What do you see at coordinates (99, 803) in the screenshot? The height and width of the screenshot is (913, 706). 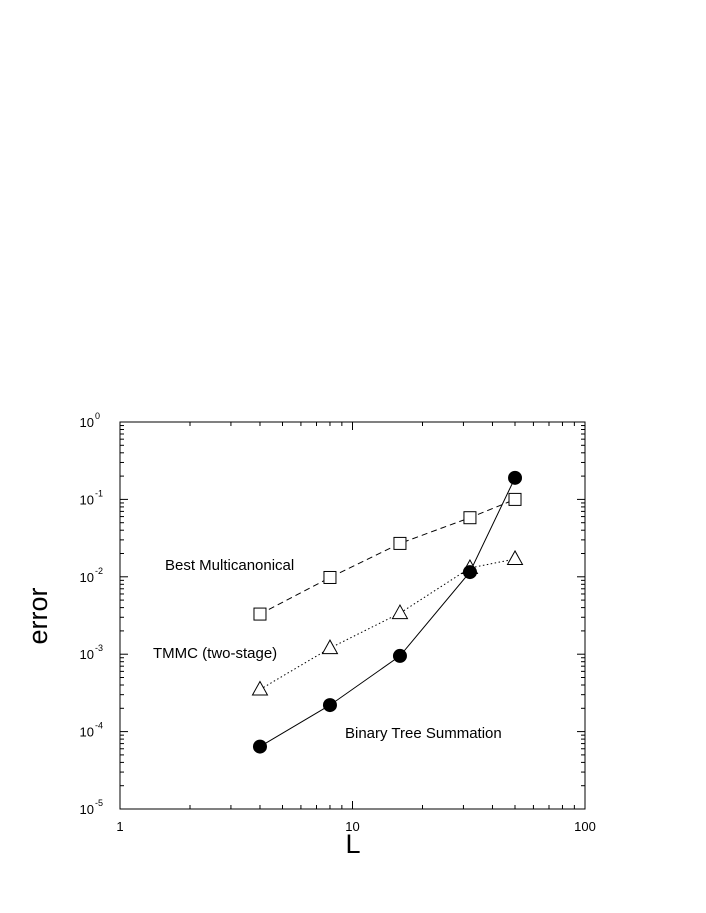 I see `y-tick-label-exp: -5` at bounding box center [99, 803].